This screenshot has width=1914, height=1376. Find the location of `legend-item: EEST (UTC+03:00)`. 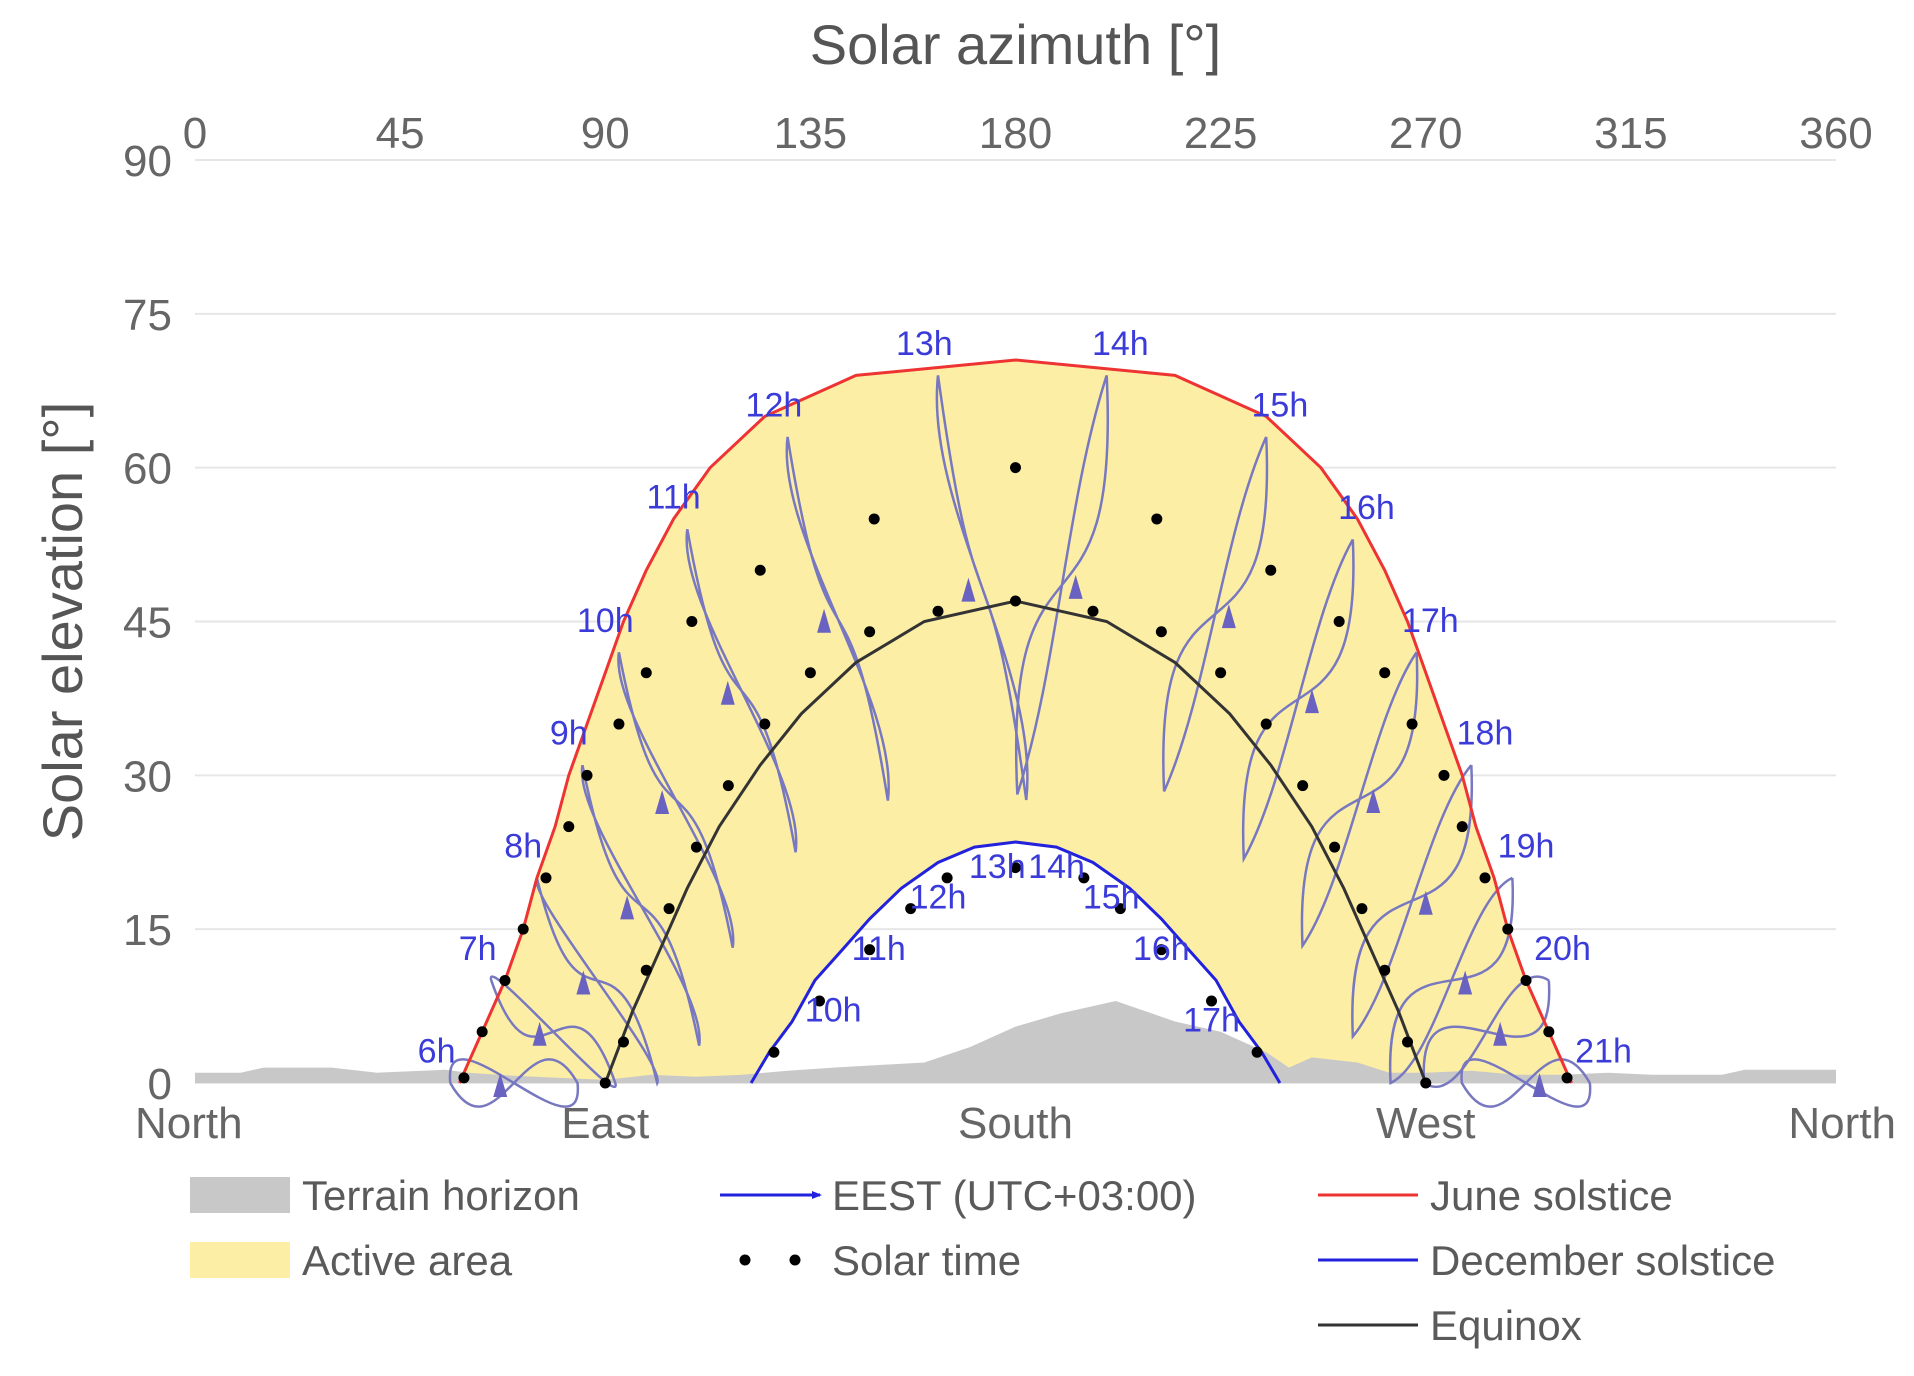

legend-item: EEST (UTC+03:00) is located at coordinates (958, 1195).